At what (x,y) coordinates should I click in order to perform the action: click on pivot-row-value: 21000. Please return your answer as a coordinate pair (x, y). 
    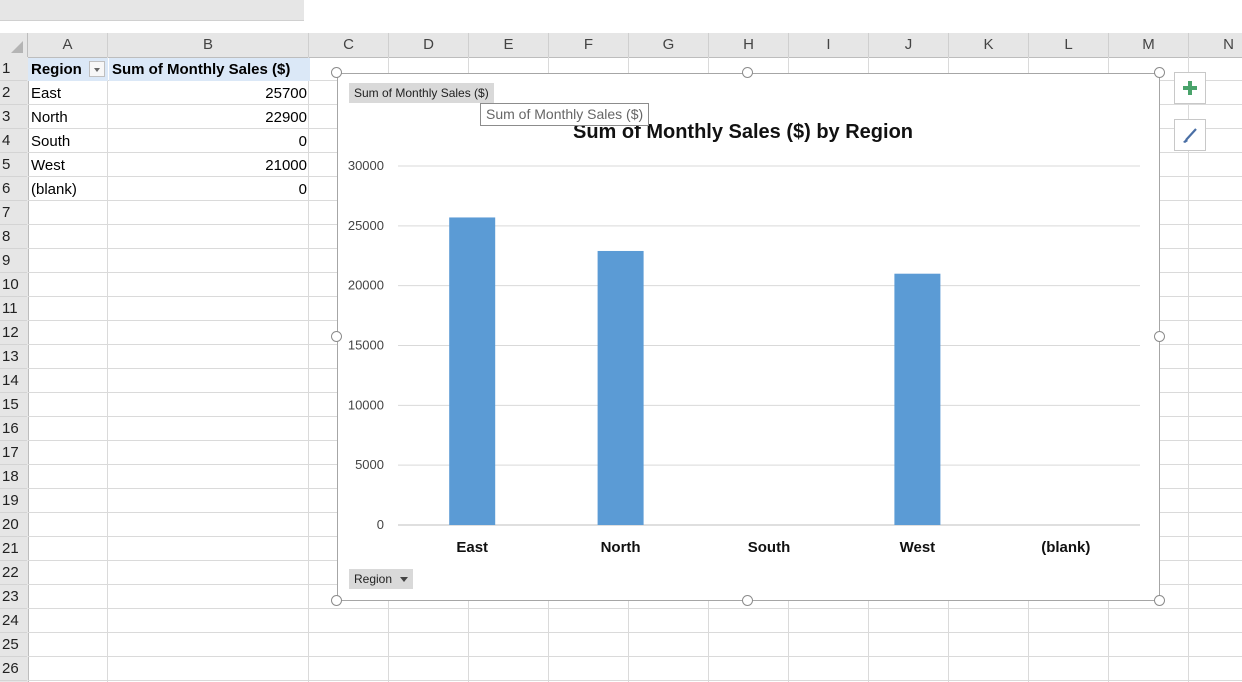
    Looking at the image, I should click on (286, 165).